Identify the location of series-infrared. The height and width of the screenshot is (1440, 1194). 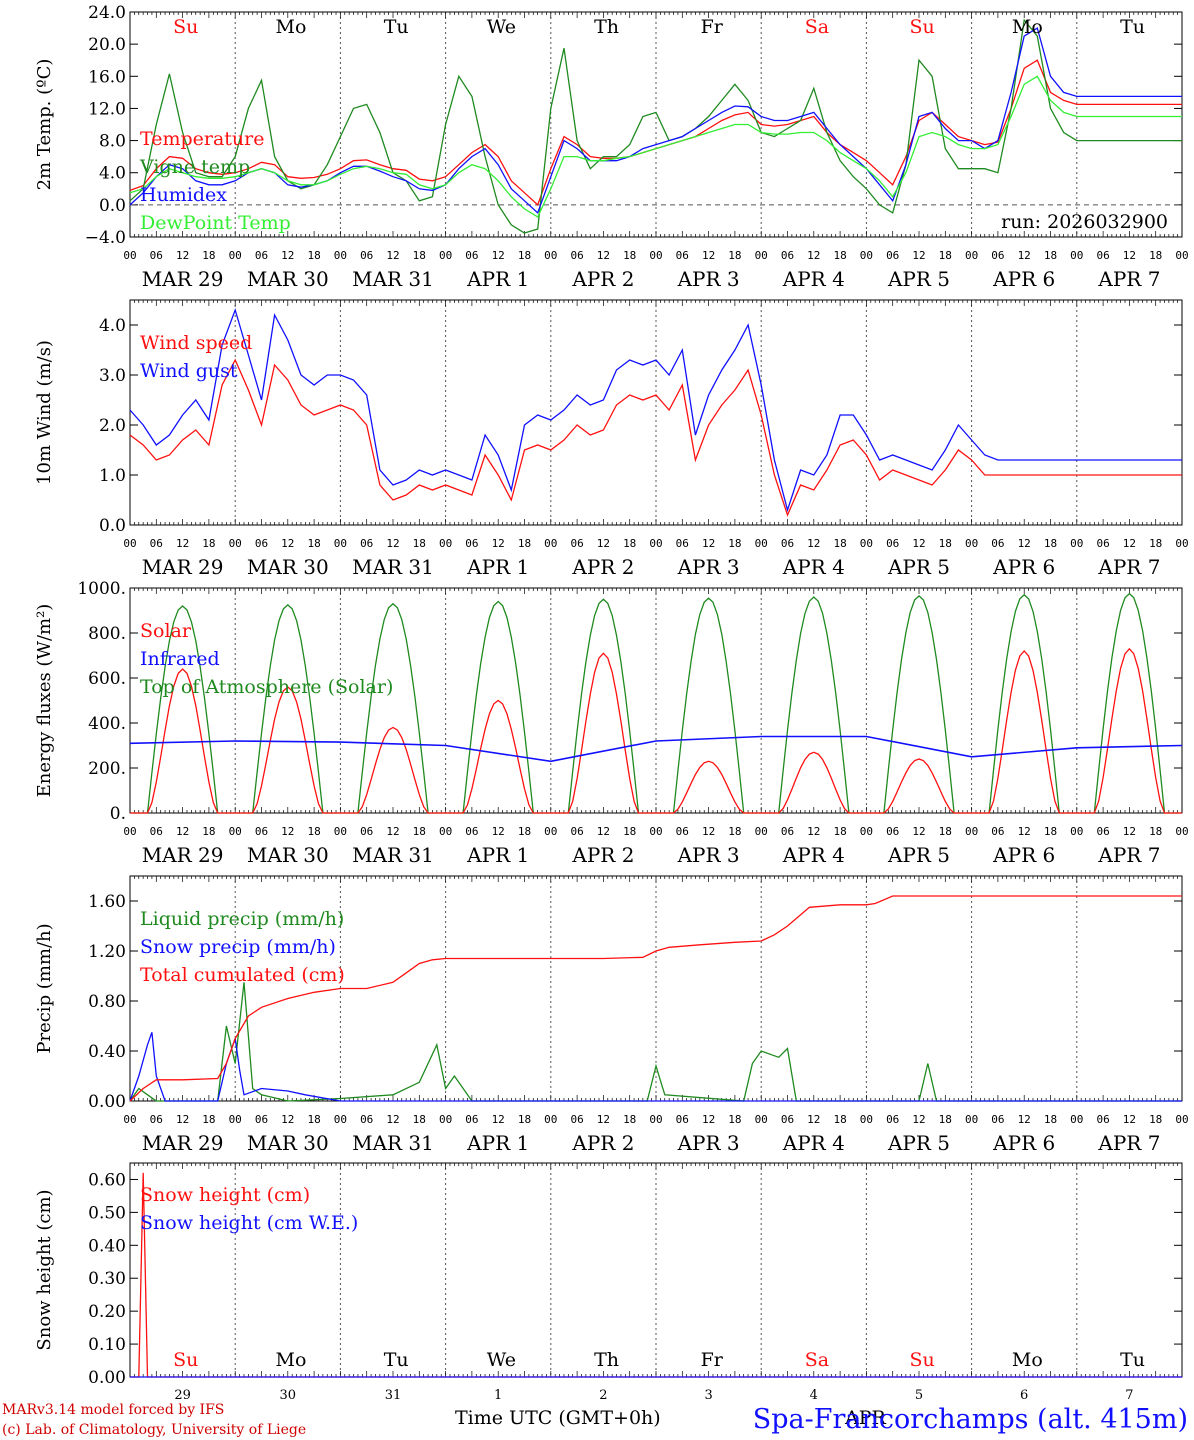
(656, 749).